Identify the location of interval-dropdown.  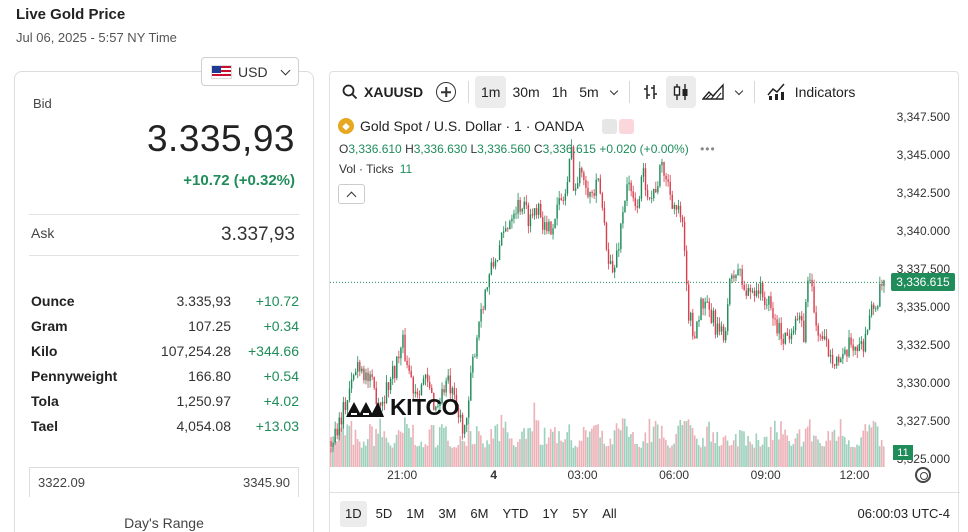
(614, 92).